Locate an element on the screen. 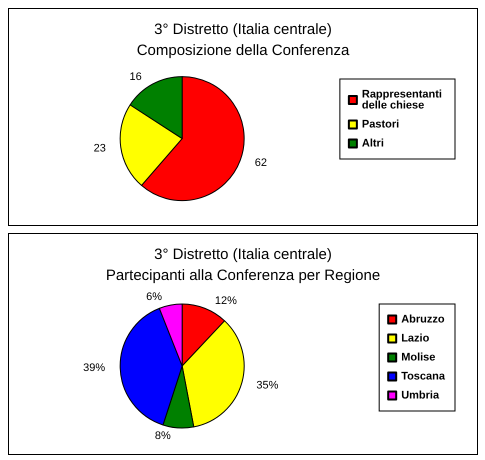  data-label: 35% is located at coordinates (267, 386).